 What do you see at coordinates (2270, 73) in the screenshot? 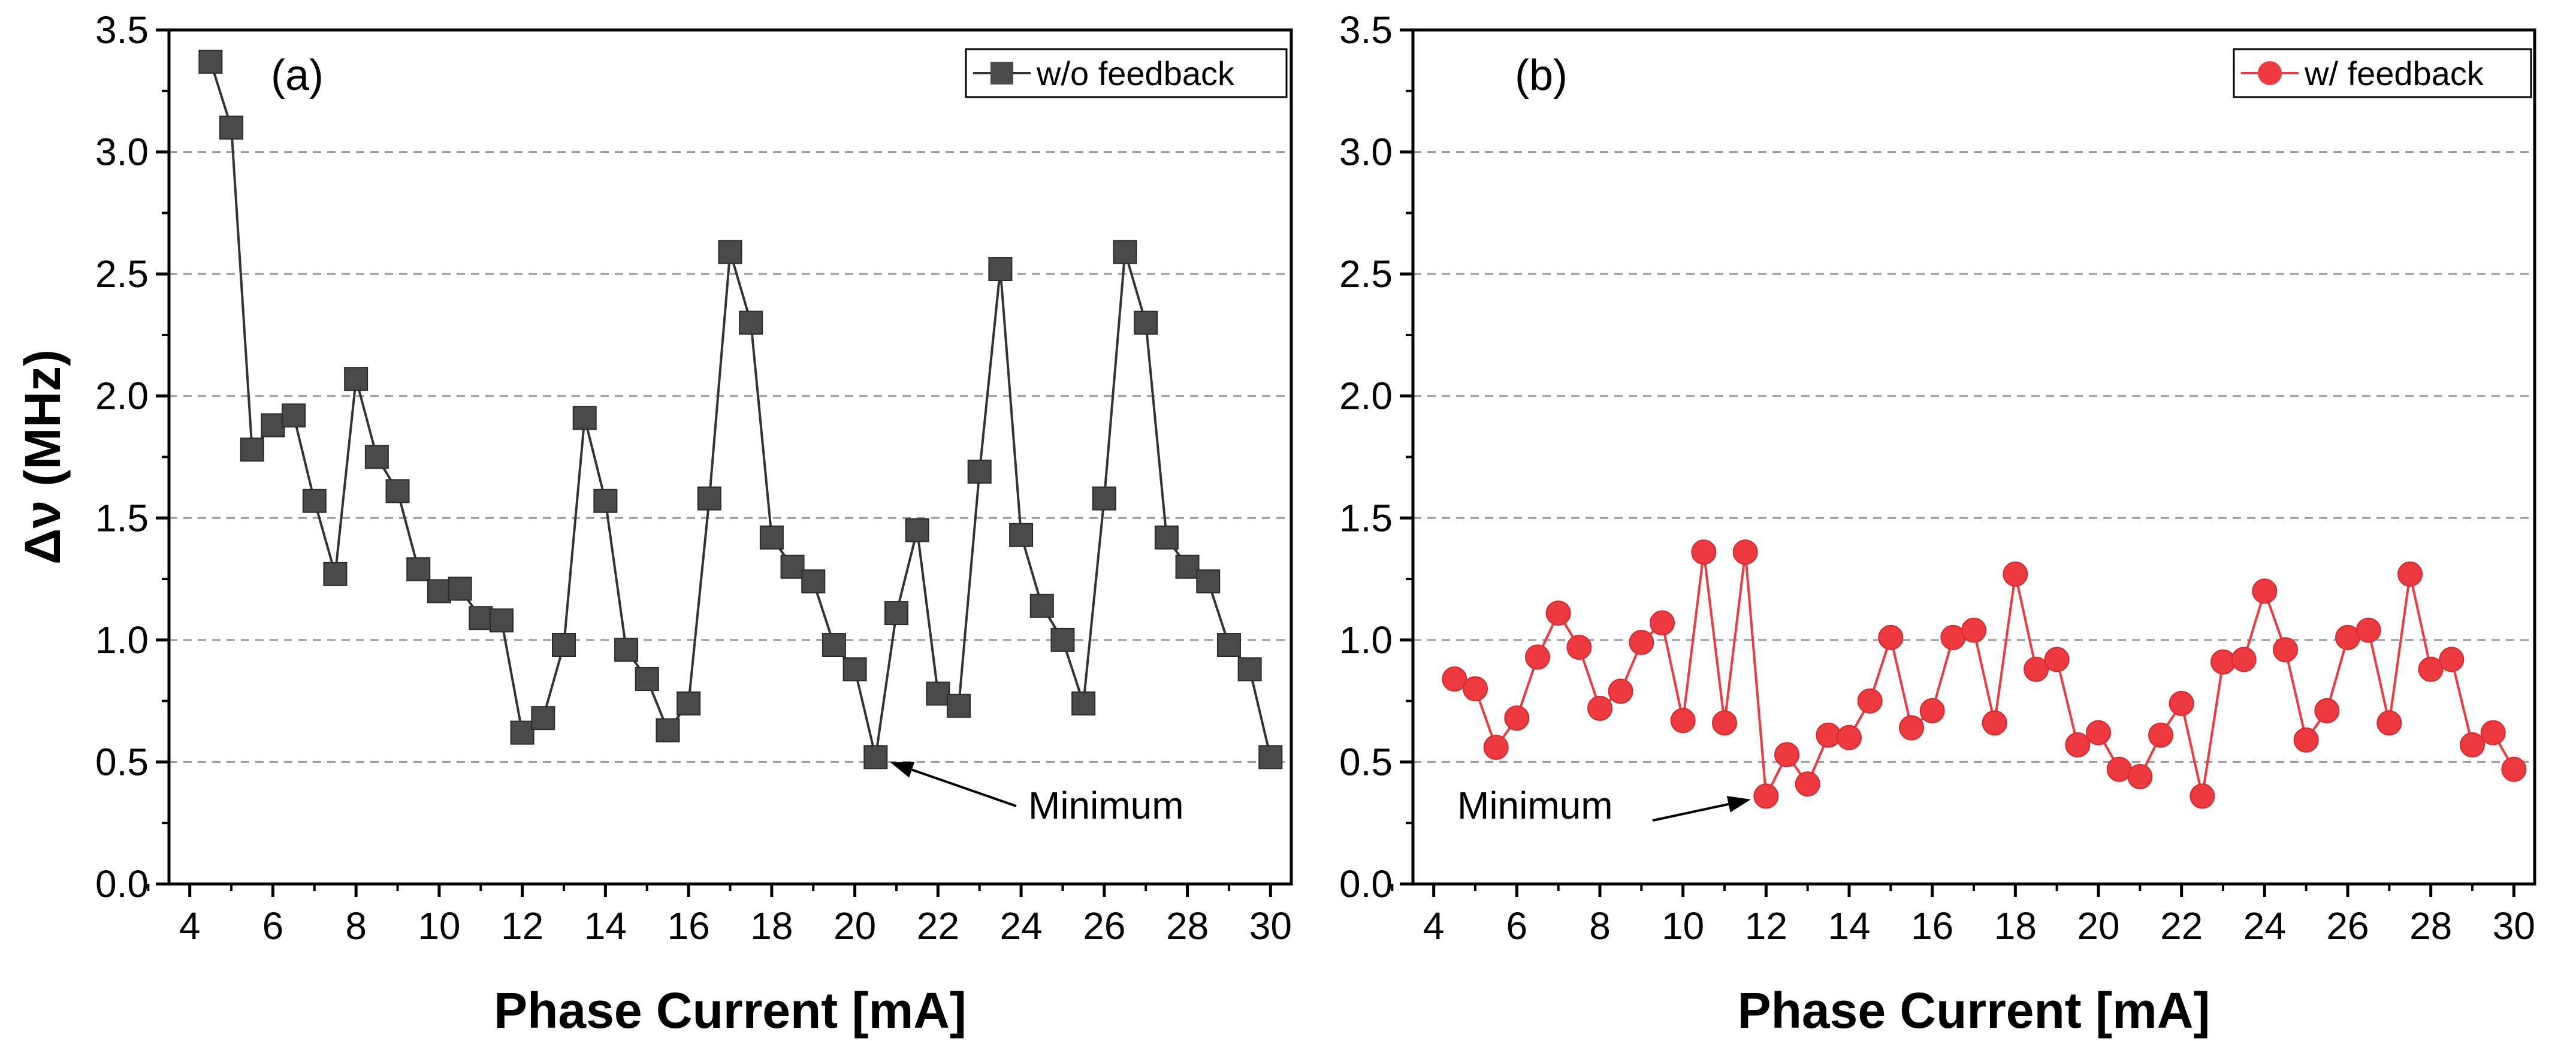
I see `legend-circle-marker` at bounding box center [2270, 73].